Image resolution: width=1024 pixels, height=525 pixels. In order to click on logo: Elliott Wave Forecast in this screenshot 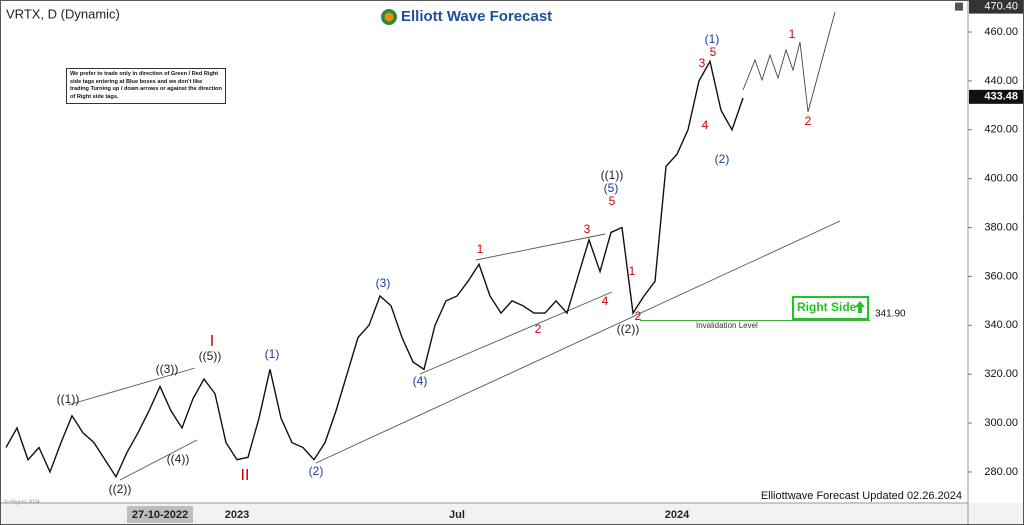, I will do `click(466, 16)`.